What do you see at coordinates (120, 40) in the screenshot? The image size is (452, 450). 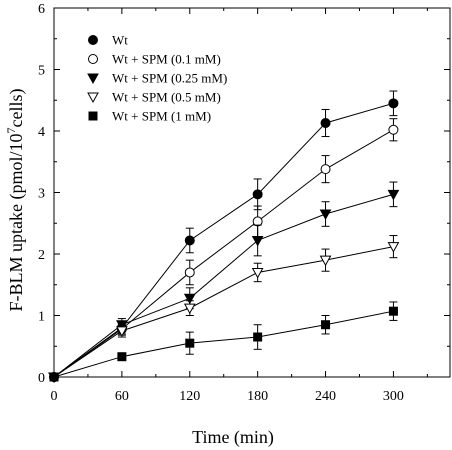 I see `legend-label: Wt` at bounding box center [120, 40].